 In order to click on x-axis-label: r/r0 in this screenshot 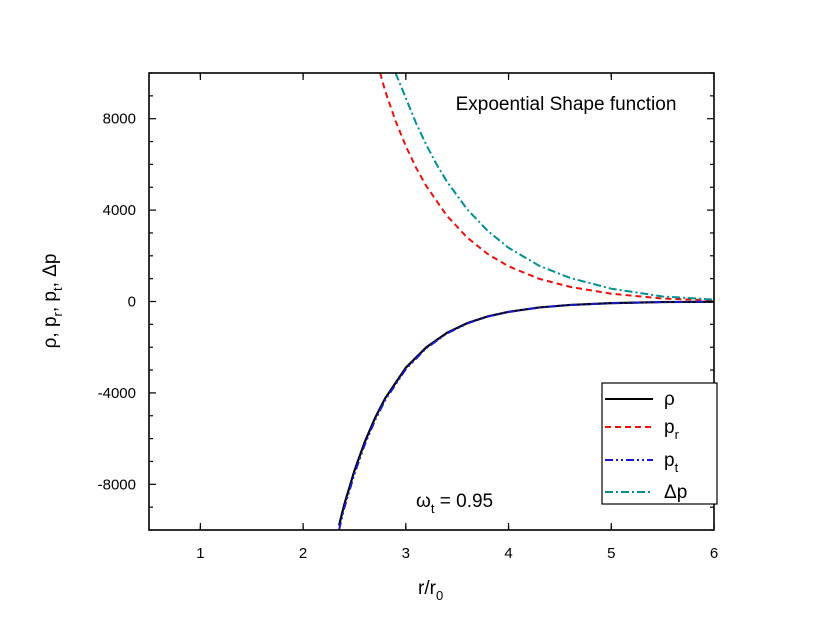, I will do `click(430, 590)`.